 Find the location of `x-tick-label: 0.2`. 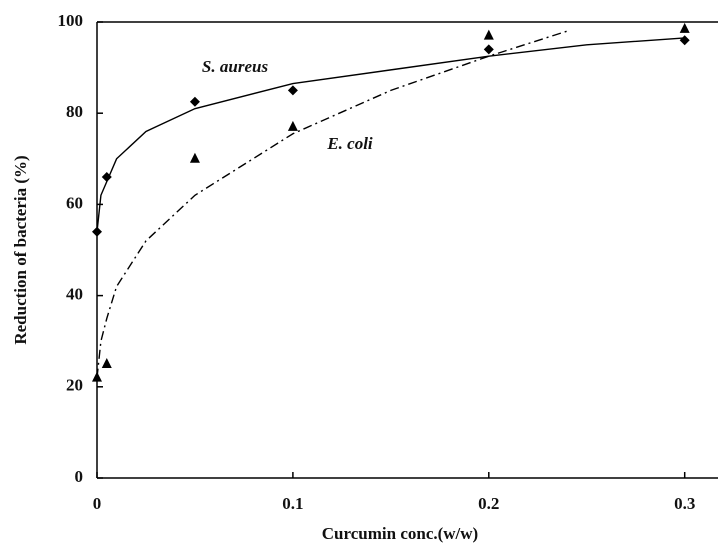

x-tick-label: 0.2 is located at coordinates (488, 503).